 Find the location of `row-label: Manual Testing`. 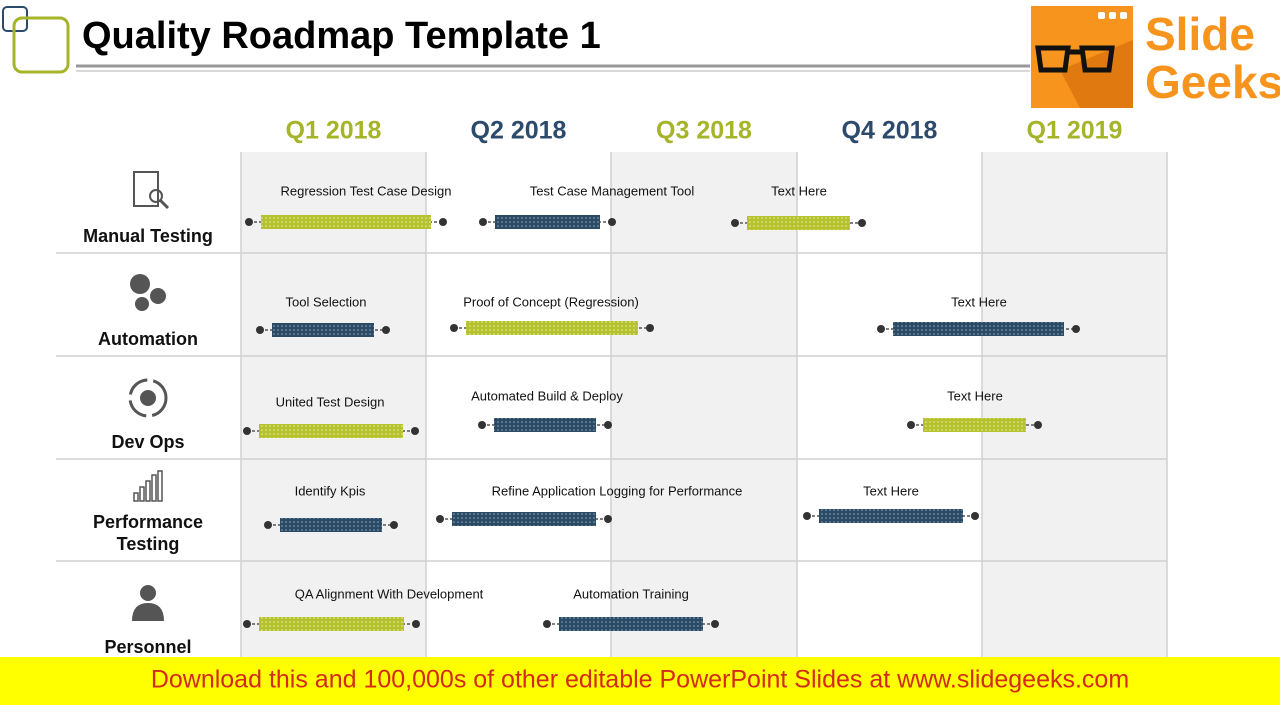

row-label: Manual Testing is located at coordinates (148, 236).